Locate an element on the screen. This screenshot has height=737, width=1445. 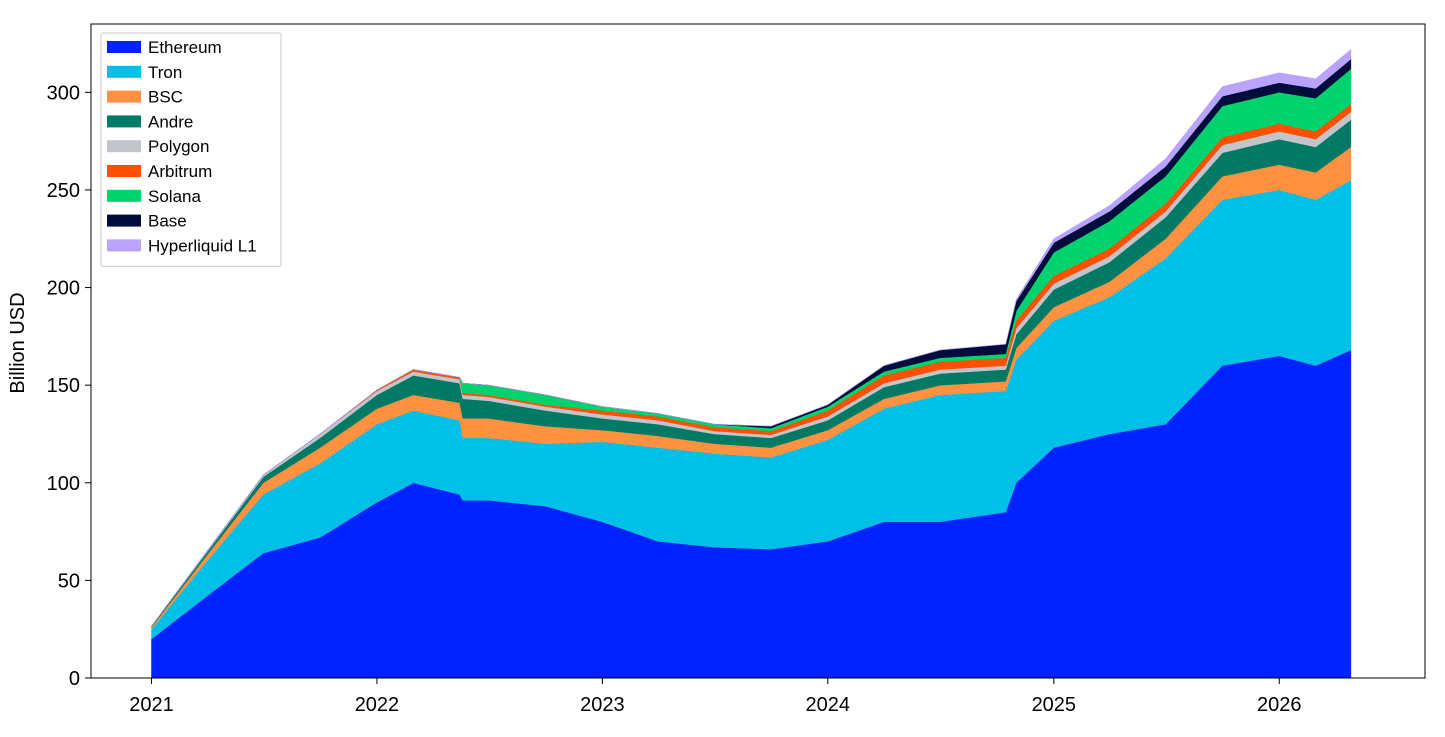
x-tick-label-2025: 2025 is located at coordinates (1054, 705).